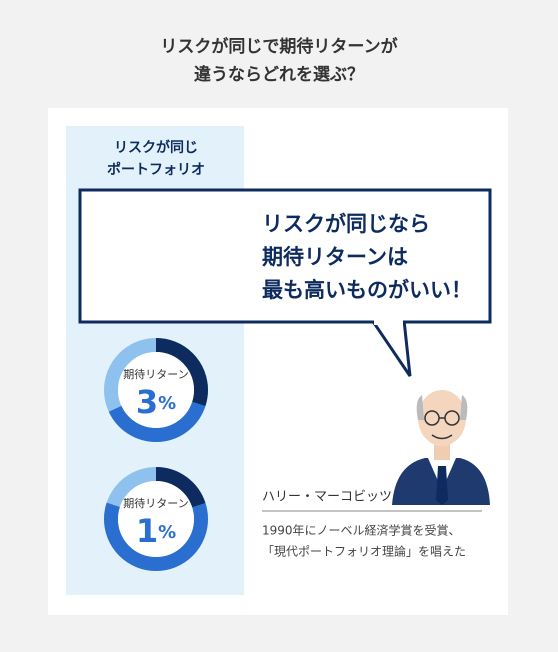  I want to click on person-description: 1990年にノーベル経済学賞を受賞、, so click(361, 530).